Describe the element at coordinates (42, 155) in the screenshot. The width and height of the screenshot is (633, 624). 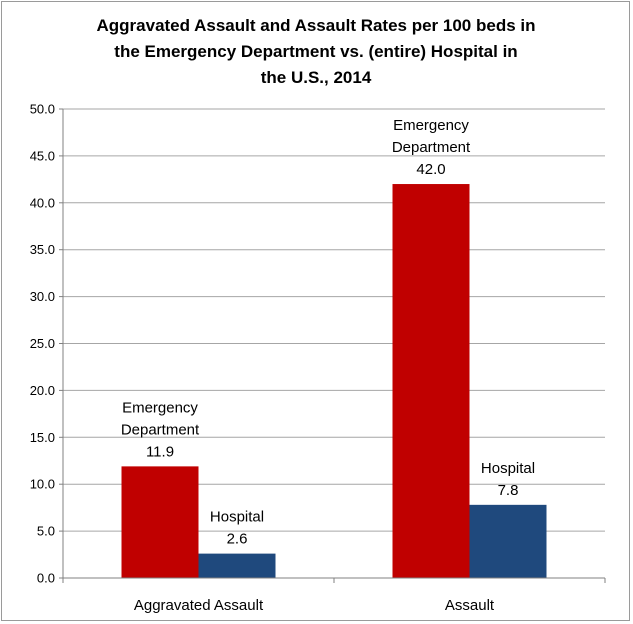
I see `y-tick-label: 45.0` at that location.